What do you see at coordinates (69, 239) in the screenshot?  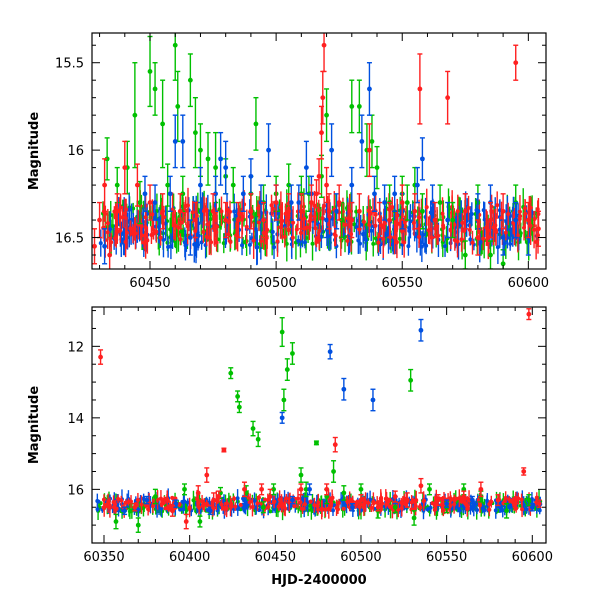 I see `y-tick-label: 16.5` at bounding box center [69, 239].